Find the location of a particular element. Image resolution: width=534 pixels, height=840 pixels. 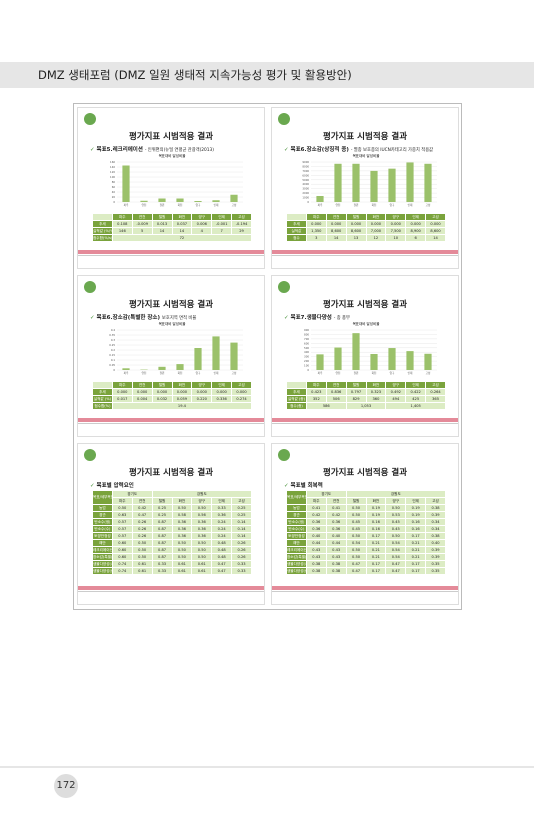

column-header: 고성 is located at coordinates (241, 501).